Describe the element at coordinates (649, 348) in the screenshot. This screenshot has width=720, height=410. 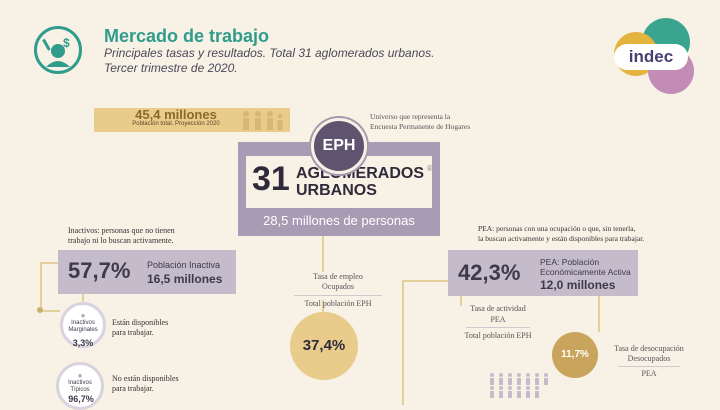
I see `unemployment-title: Tasa de desocupación` at that location.